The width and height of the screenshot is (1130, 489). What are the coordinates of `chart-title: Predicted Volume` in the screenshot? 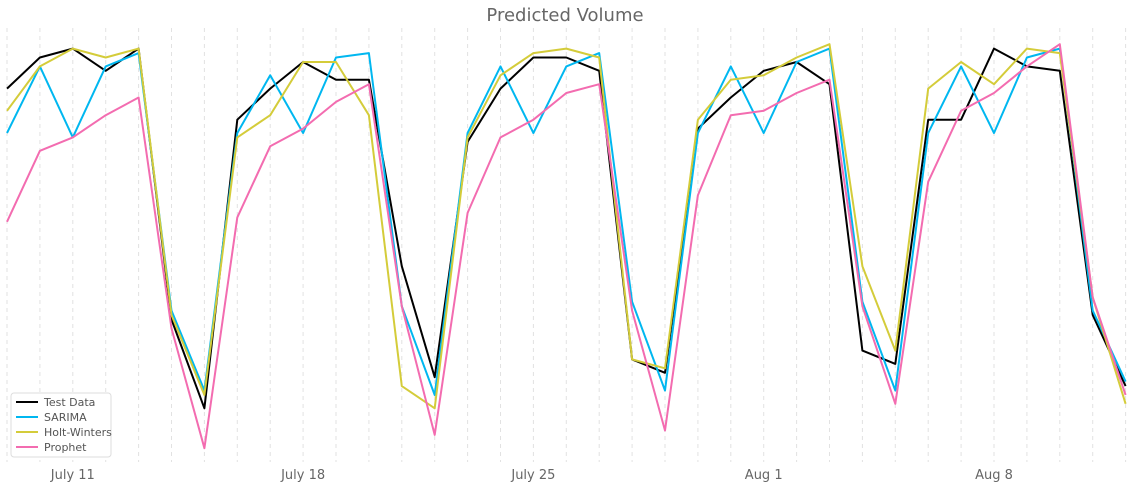 It's located at (564, 15).